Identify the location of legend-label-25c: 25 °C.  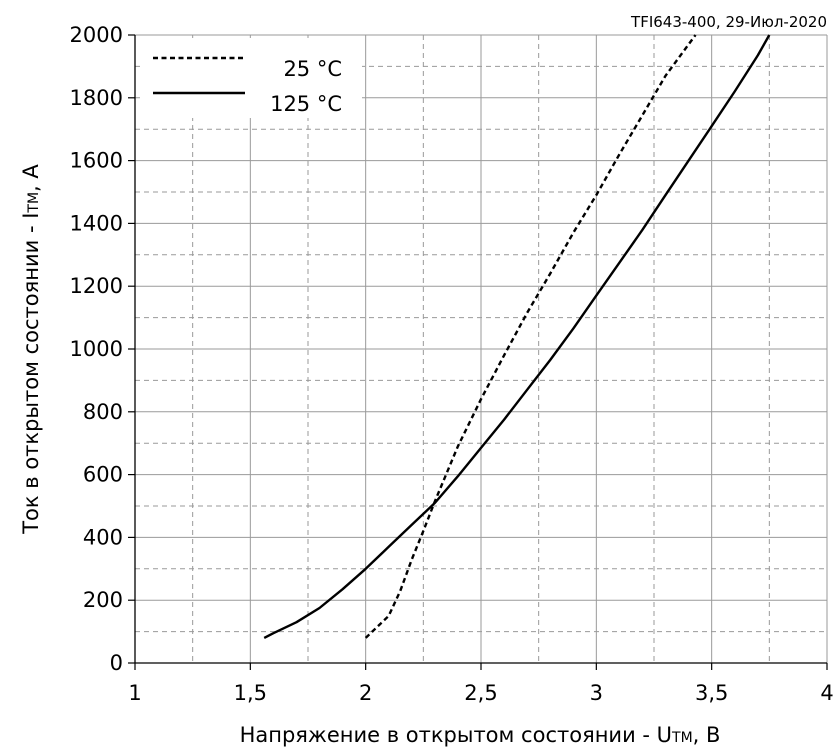
(312, 69).